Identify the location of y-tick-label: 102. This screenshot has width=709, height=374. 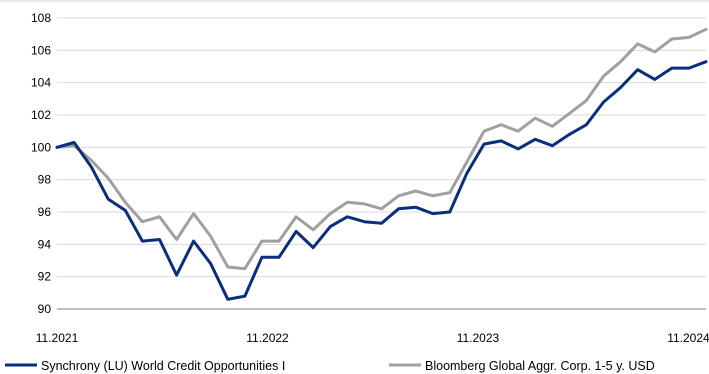
(41, 115).